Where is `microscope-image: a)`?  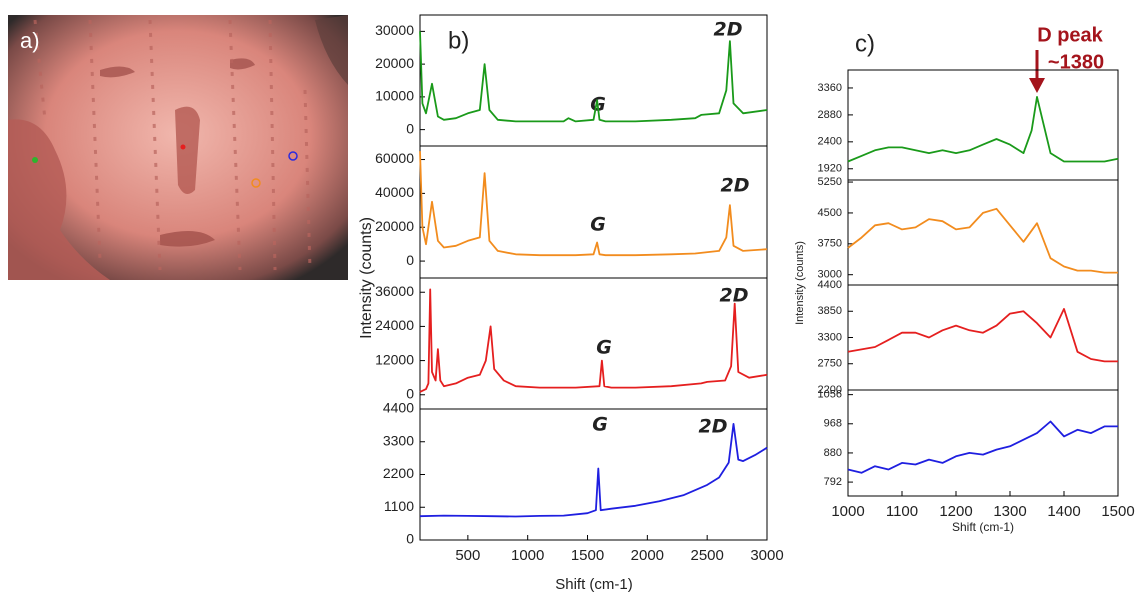 microscope-image: a) is located at coordinates (178, 147).